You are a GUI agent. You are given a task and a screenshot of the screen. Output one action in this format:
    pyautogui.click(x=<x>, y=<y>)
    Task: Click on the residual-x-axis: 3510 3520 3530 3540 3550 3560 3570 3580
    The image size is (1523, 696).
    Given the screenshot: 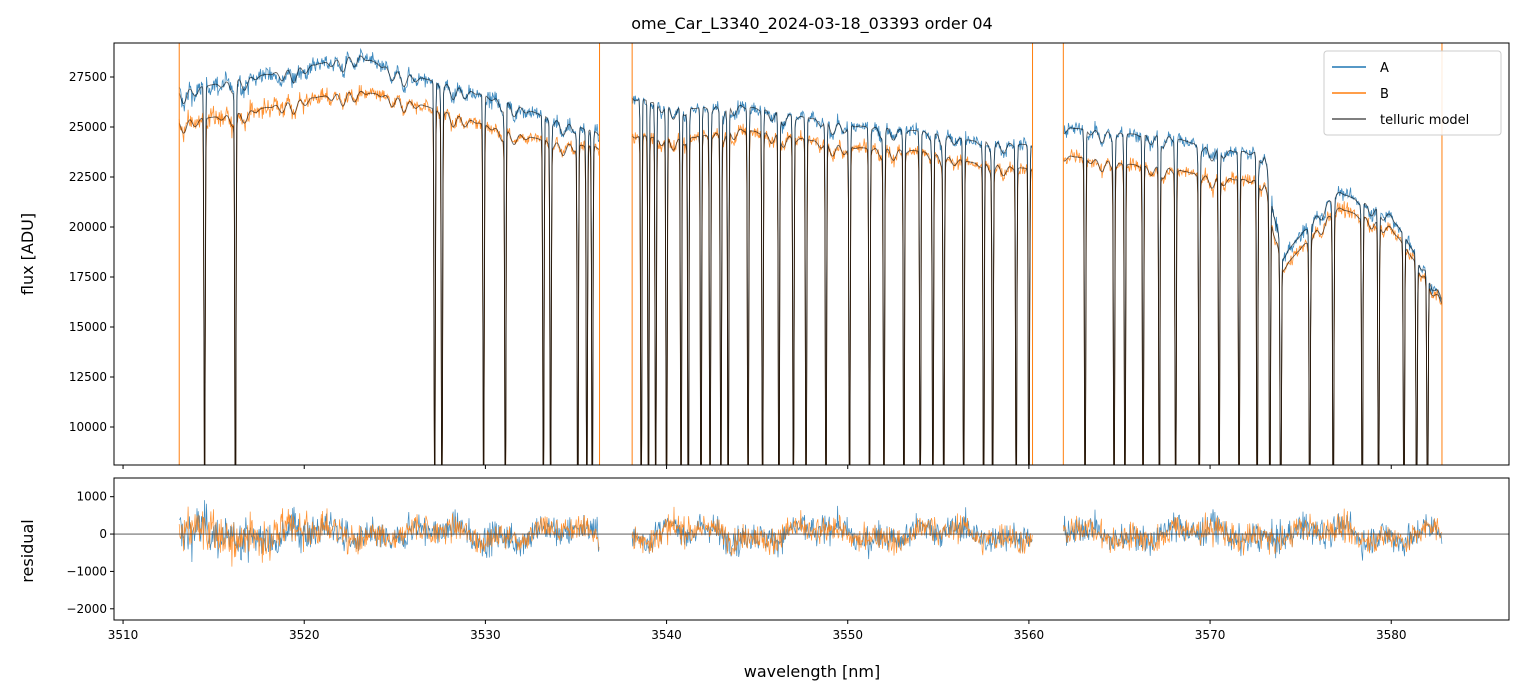 What is the action you would take?
    pyautogui.click(x=757, y=631)
    